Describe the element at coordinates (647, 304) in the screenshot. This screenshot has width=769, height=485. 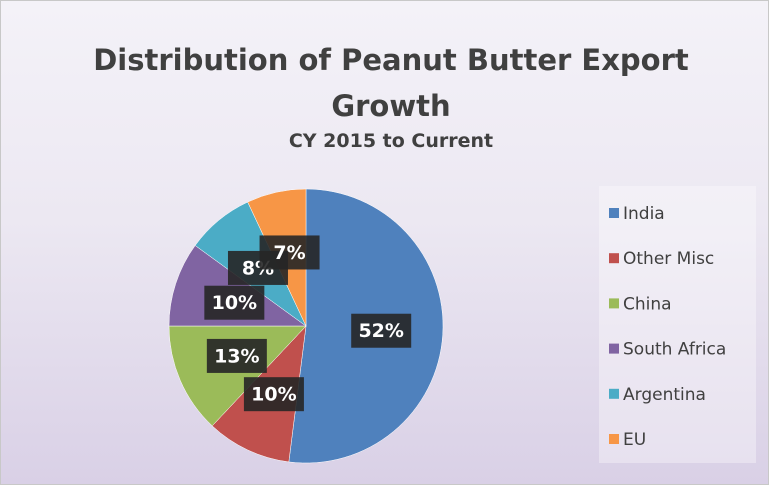
I see `legend-label: China` at that location.